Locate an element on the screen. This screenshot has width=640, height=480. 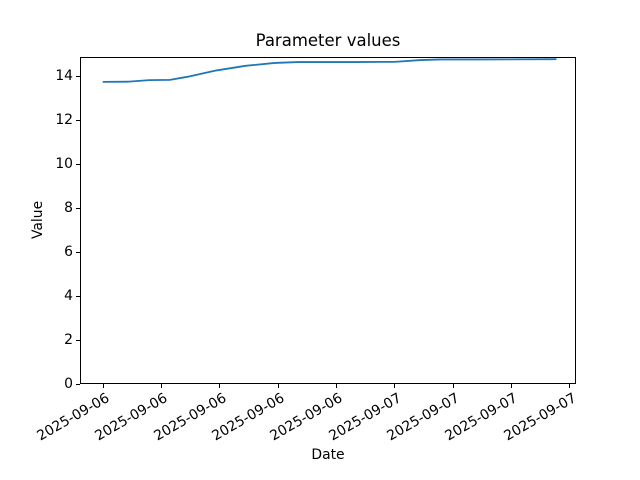
y-tick-label: 6 is located at coordinates (68, 251).